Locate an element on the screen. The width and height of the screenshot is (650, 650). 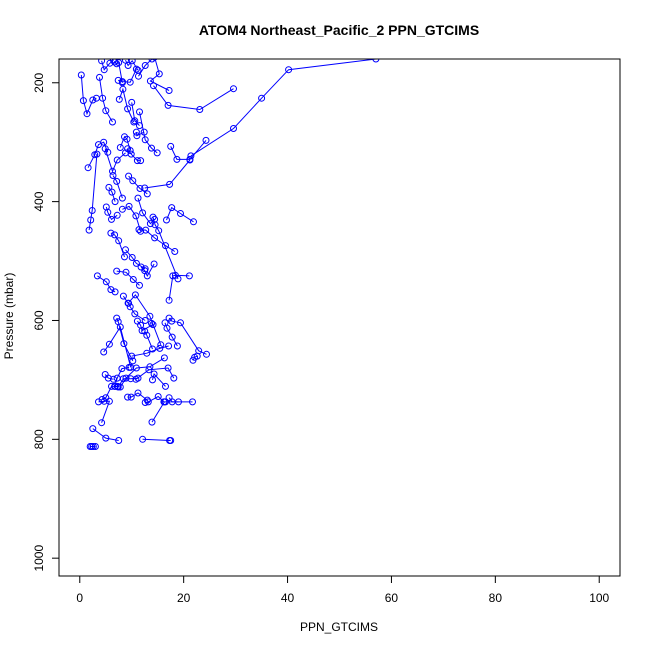
x-tick-label: 40 is located at coordinates (288, 598).